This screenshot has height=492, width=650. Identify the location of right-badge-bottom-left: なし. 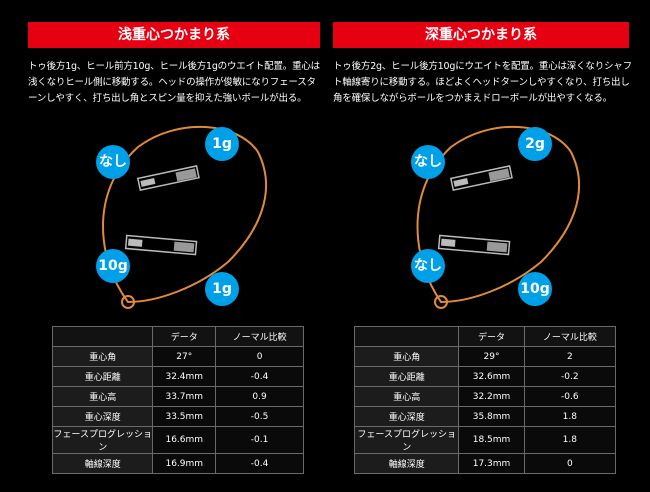
(428, 266).